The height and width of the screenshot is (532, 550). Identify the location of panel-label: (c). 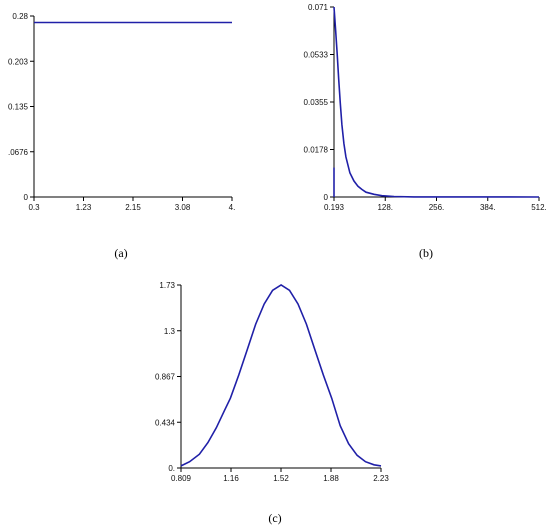
(274, 518).